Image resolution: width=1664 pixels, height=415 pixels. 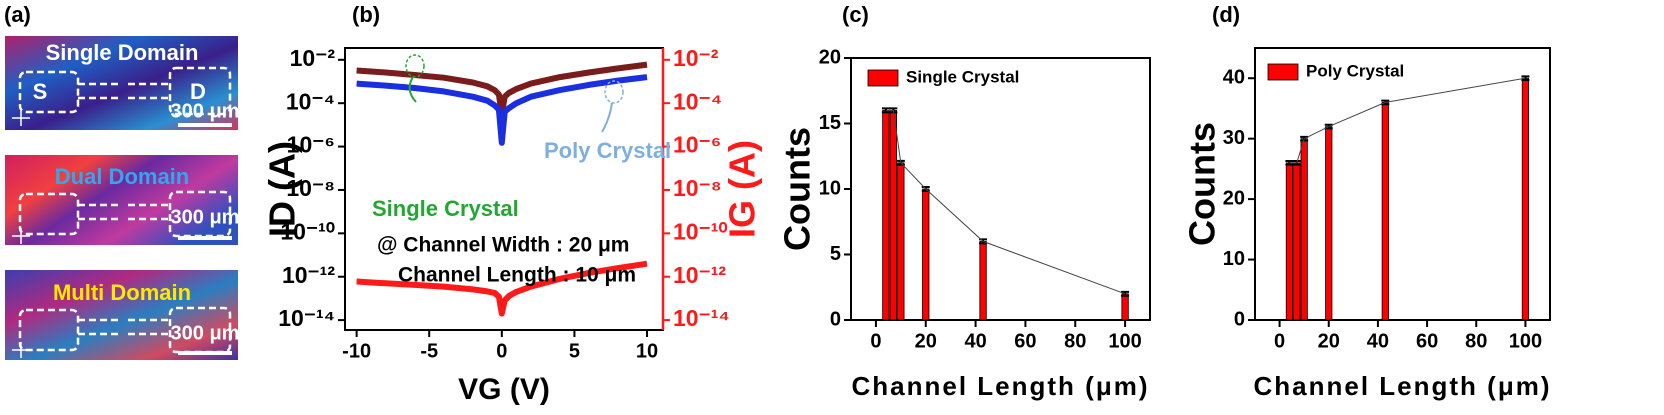 I want to click on series-annotation: Single Crystal, so click(x=445, y=208).